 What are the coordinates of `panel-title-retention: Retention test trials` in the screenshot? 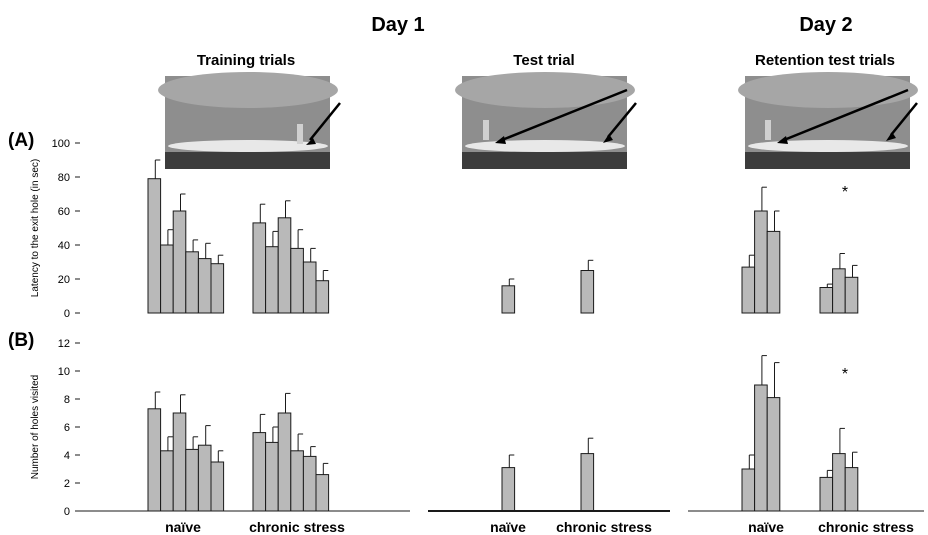 It's located at (825, 60).